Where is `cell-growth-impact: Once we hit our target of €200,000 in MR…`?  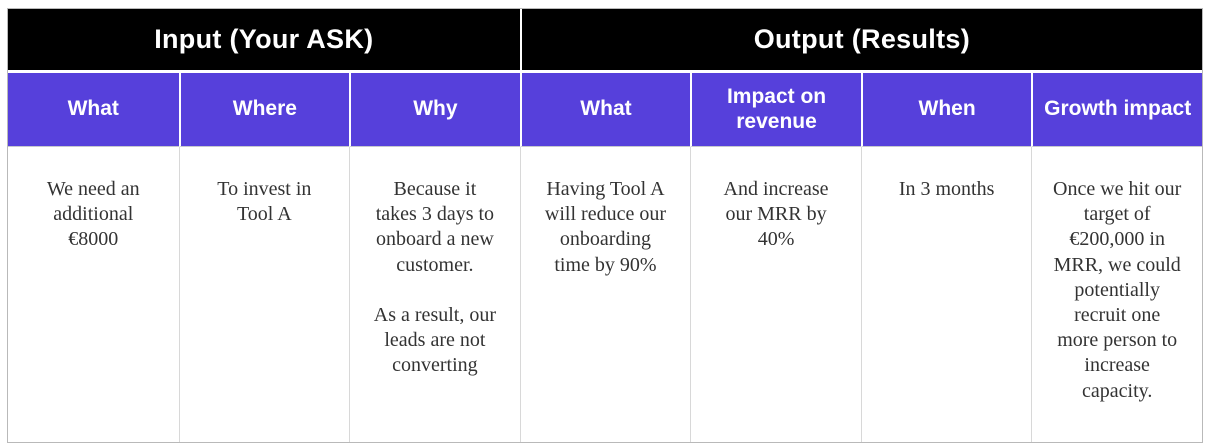
cell-growth-impact: Once we hit our target of €200,000 in MR… is located at coordinates (1116, 294).